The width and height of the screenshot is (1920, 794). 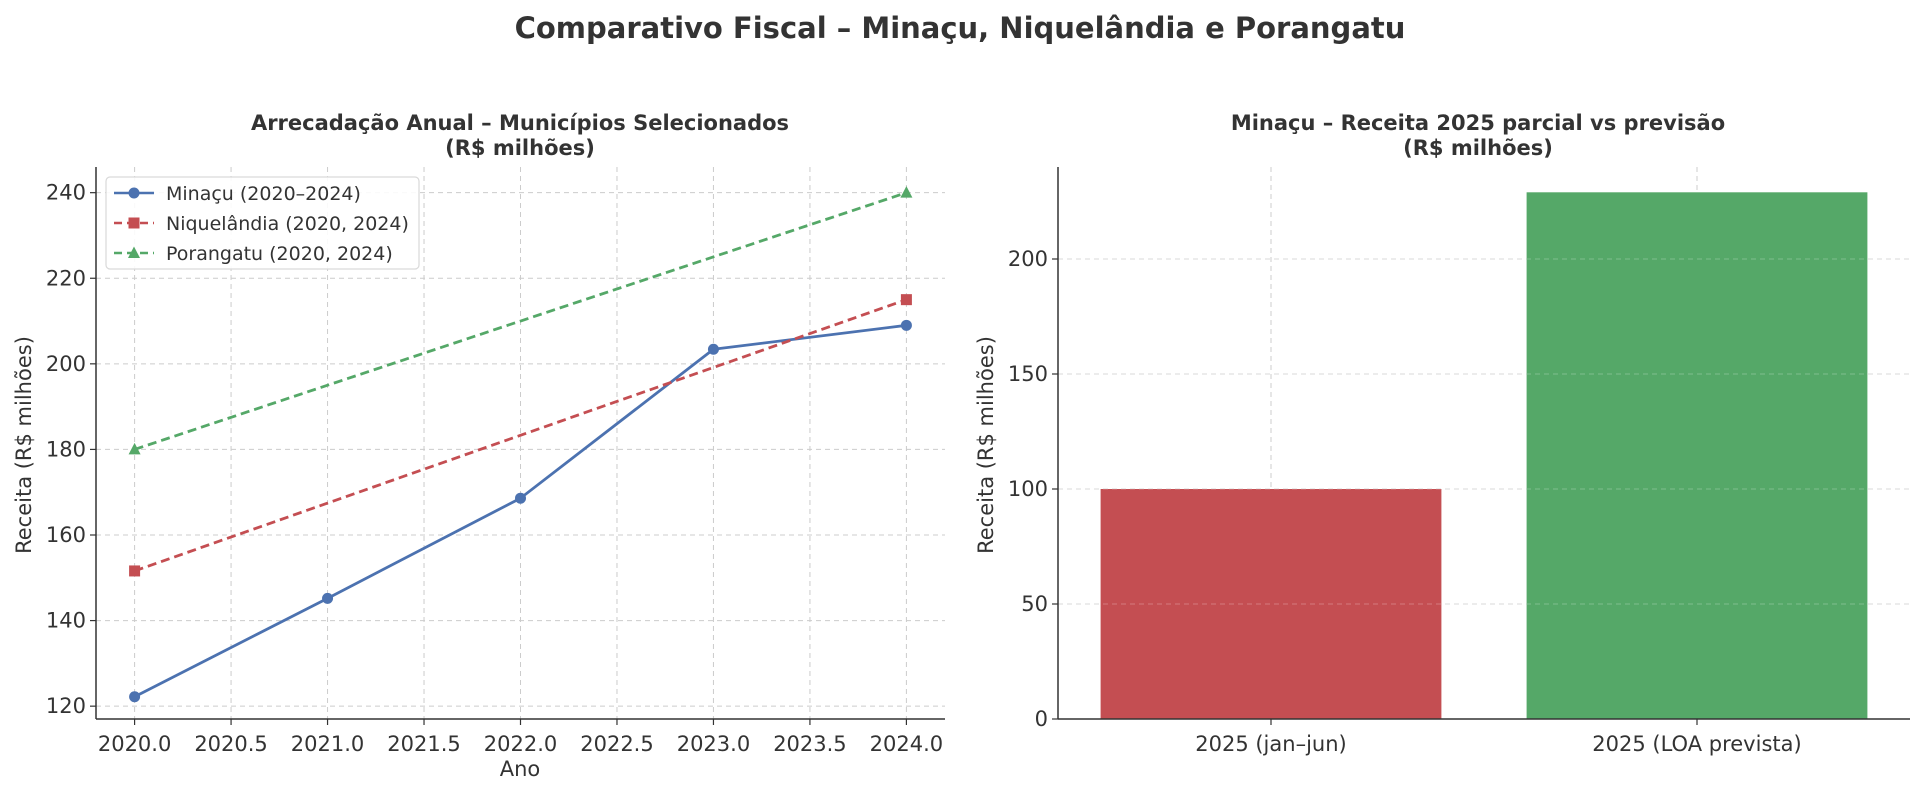 What do you see at coordinates (230, 744) in the screenshot?
I see `line-chart-xtick-label: 2020.5` at bounding box center [230, 744].